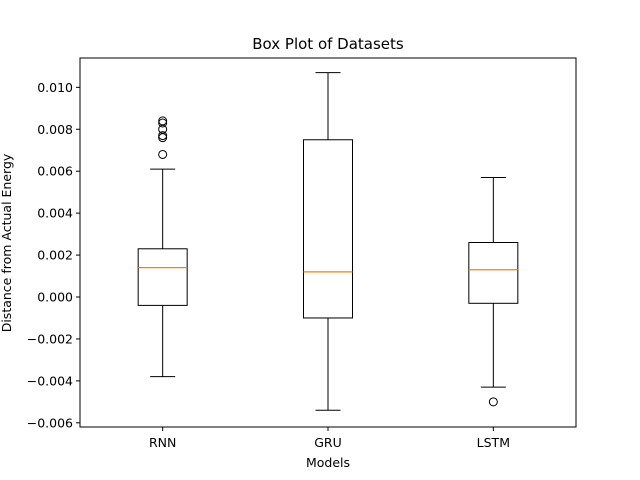 Image resolution: width=640 pixels, height=480 pixels. I want to click on y-tick-label: −0.006, so click(50, 422).